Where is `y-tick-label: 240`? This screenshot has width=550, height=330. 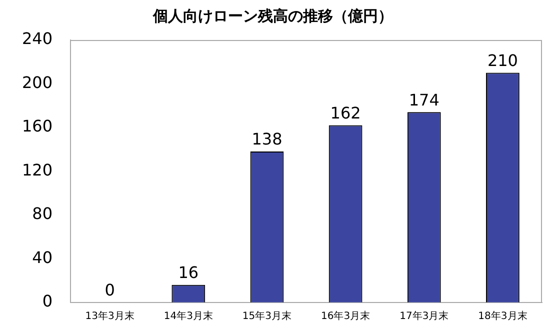 y-tick-label: 240 is located at coordinates (37, 38).